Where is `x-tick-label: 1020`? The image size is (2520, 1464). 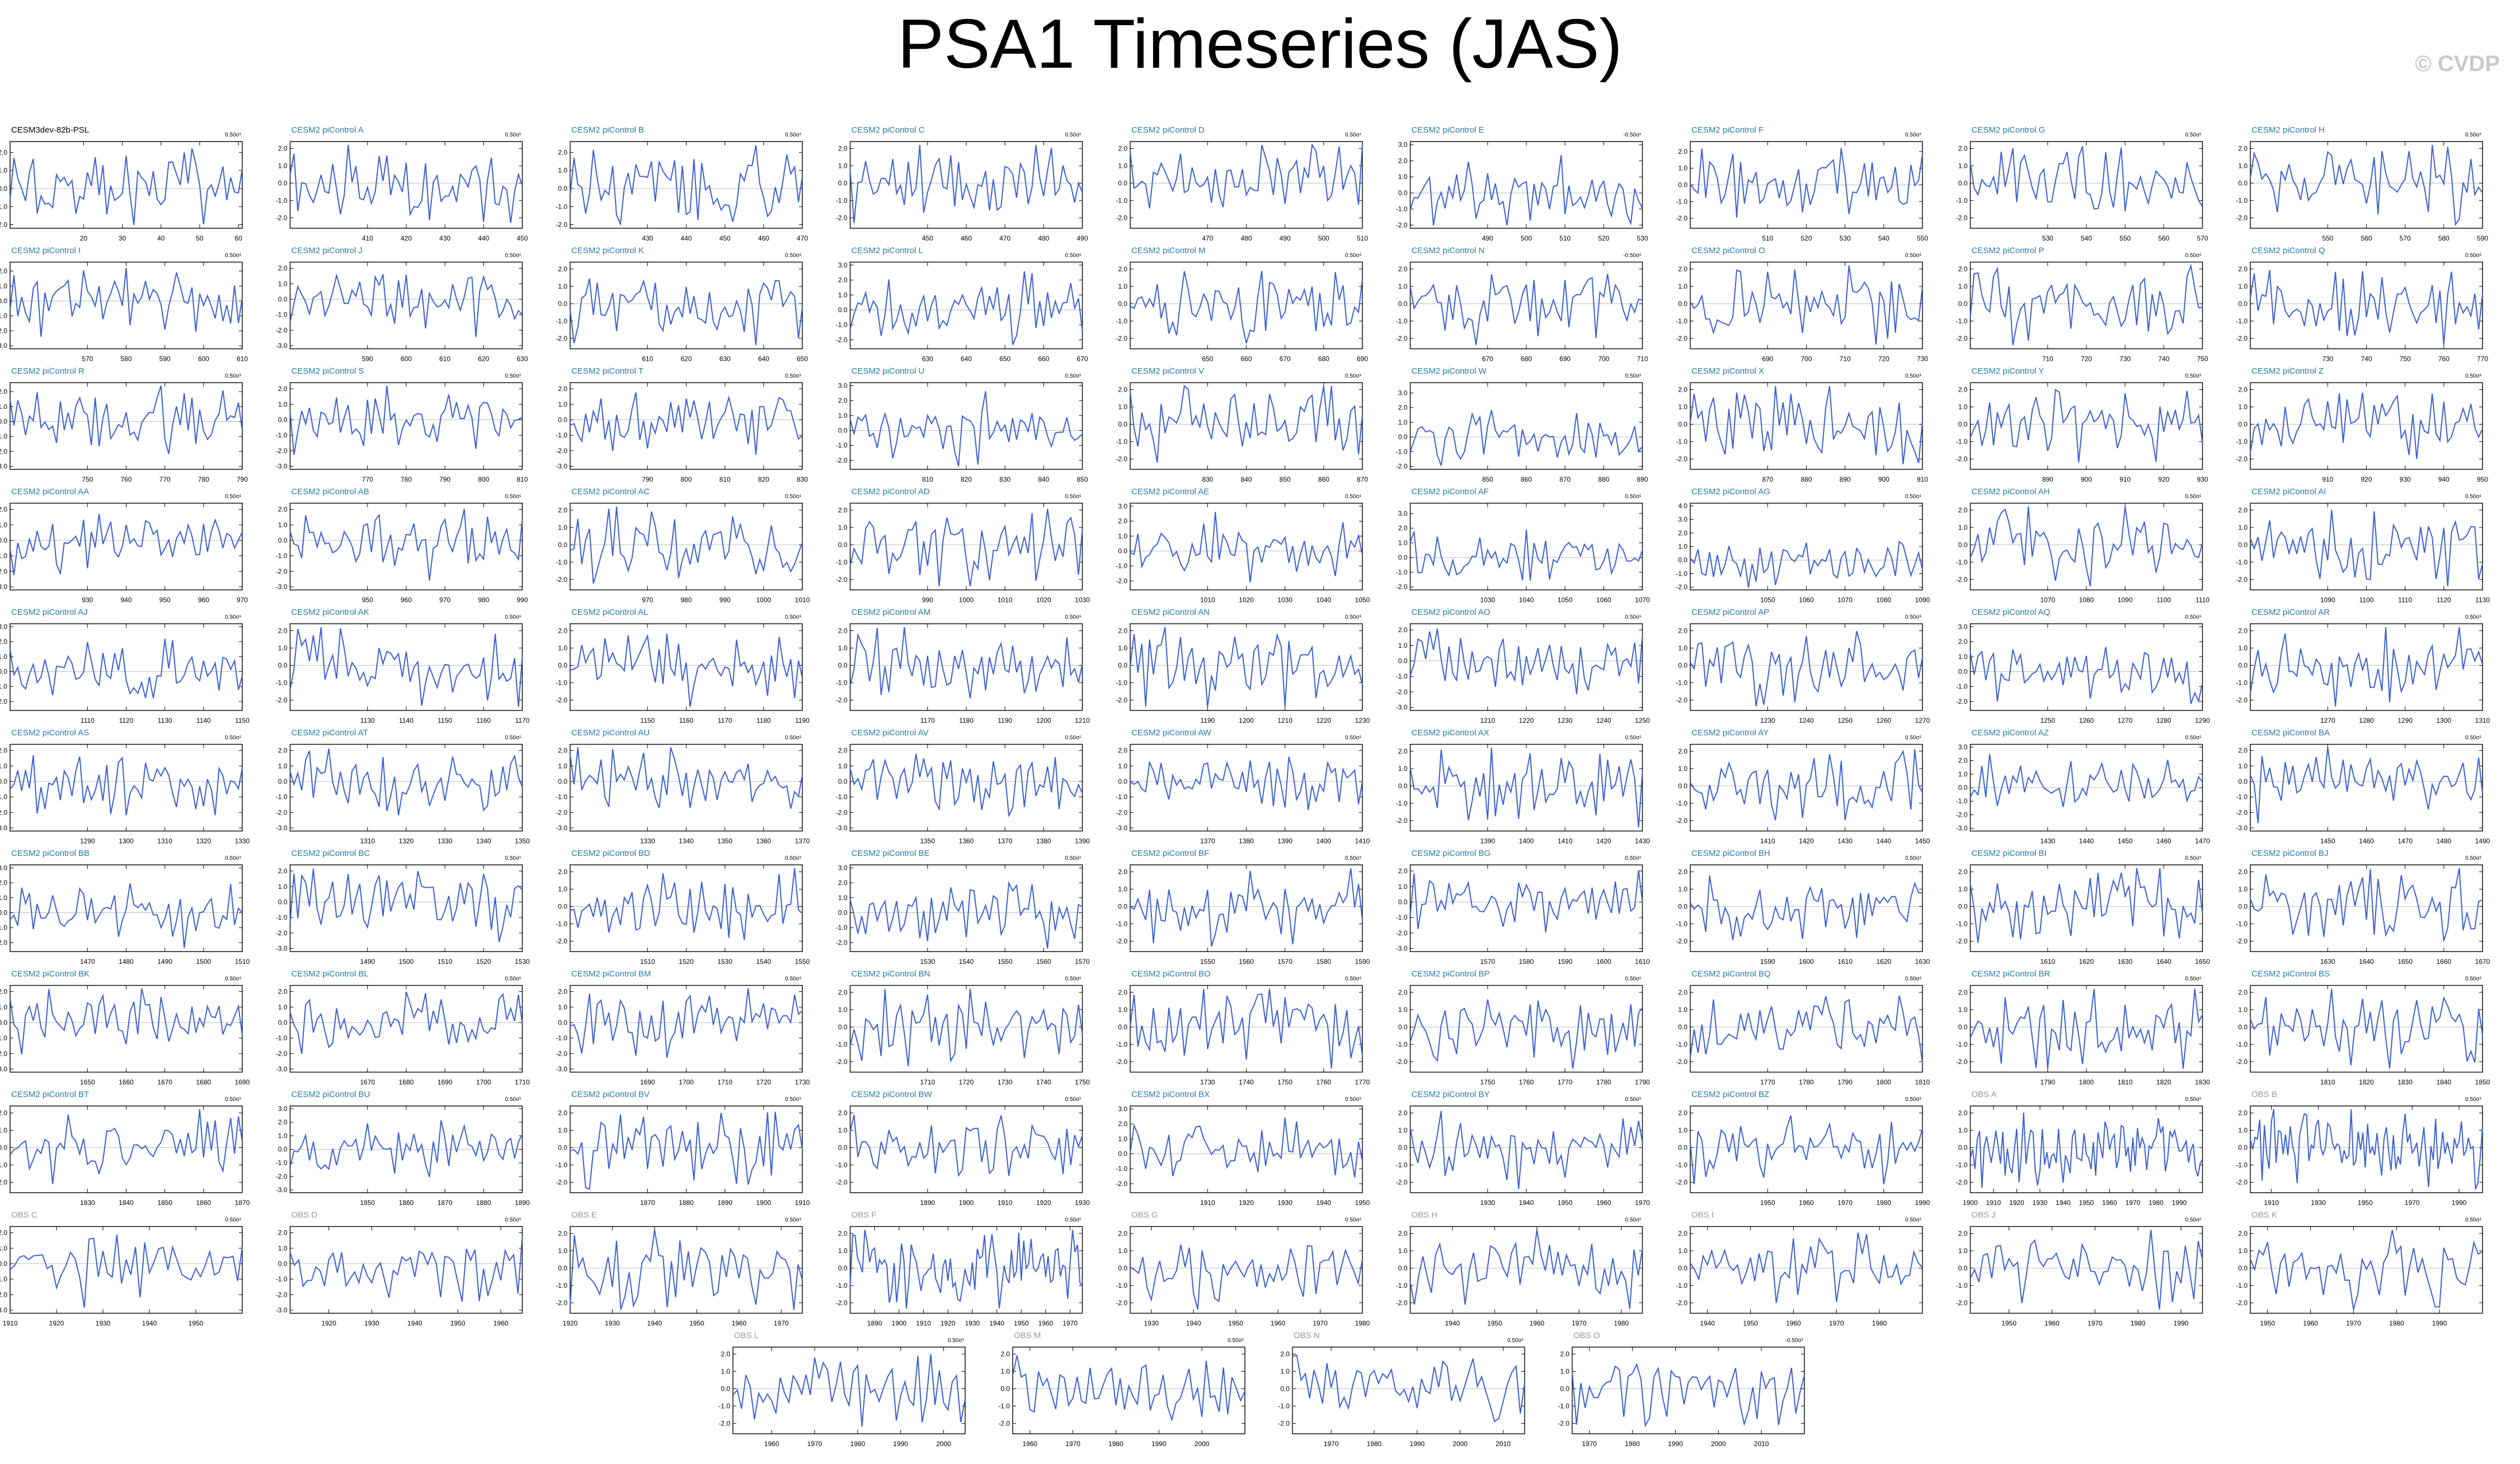 x-tick-label: 1020 is located at coordinates (1044, 600).